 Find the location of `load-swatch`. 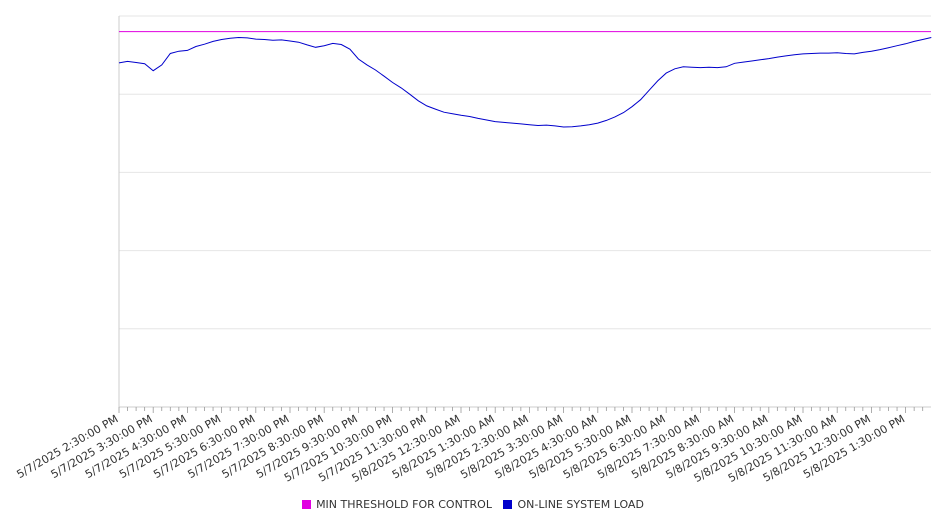

load-swatch is located at coordinates (508, 504).